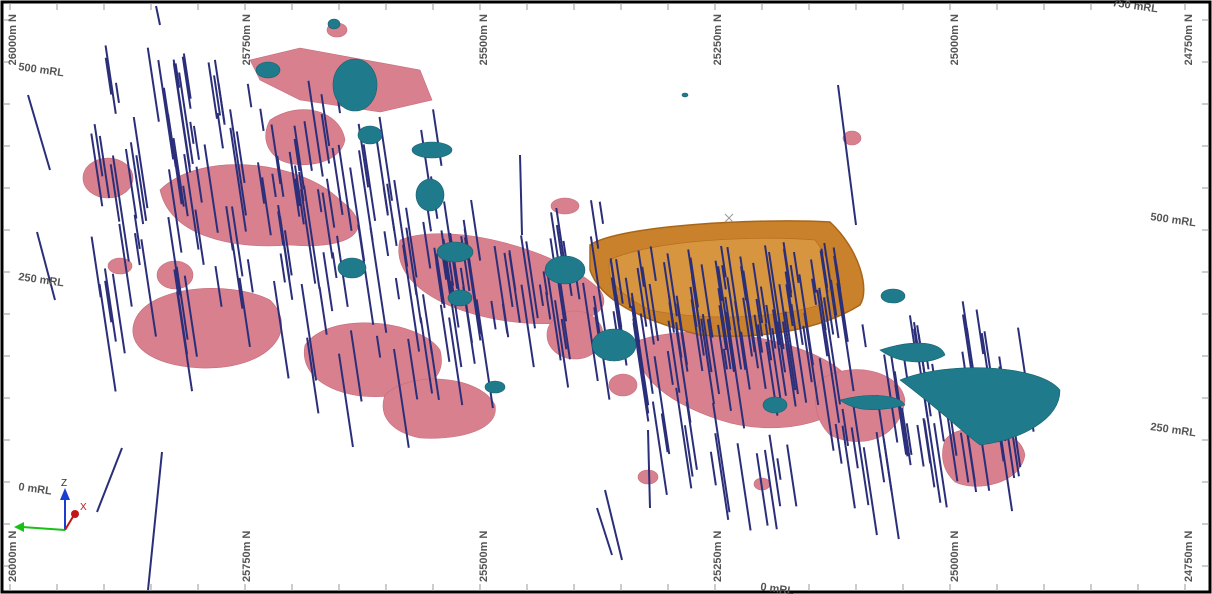 This screenshot has height=594, width=1212. What do you see at coordinates (75, 514) in the screenshot?
I see `x-arrow` at bounding box center [75, 514].